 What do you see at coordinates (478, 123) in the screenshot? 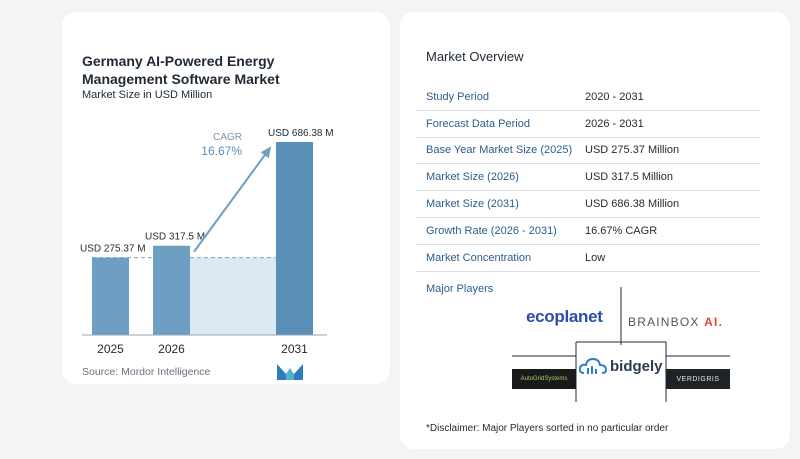
I see `row-label: Forecast Data Period` at bounding box center [478, 123].